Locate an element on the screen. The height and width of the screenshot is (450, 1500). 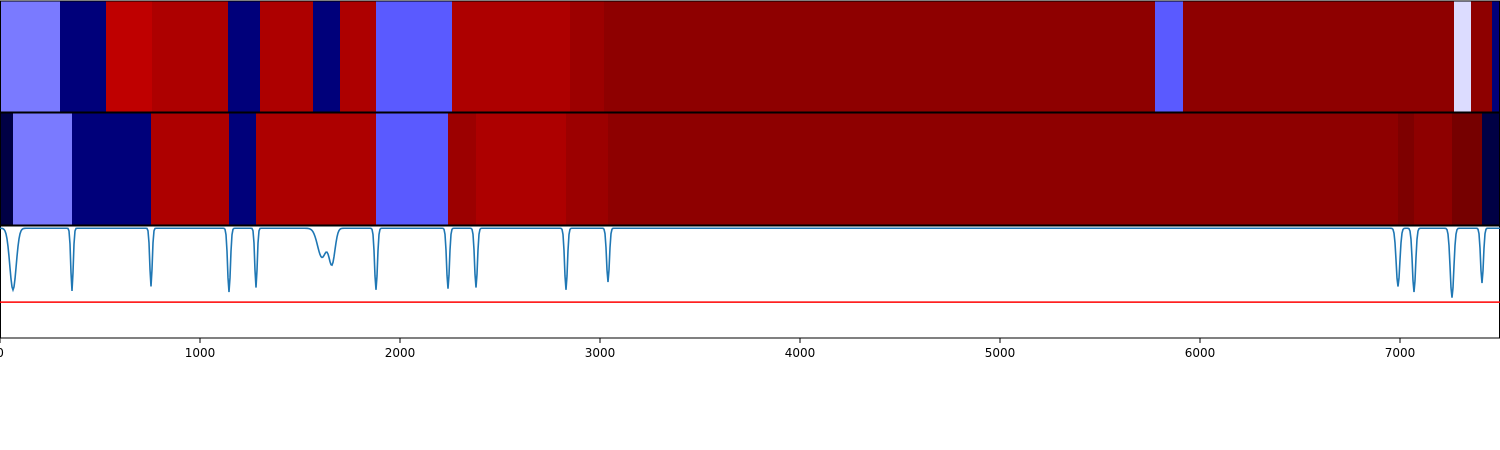
x-tick-label: 6000 is located at coordinates (1200, 353).